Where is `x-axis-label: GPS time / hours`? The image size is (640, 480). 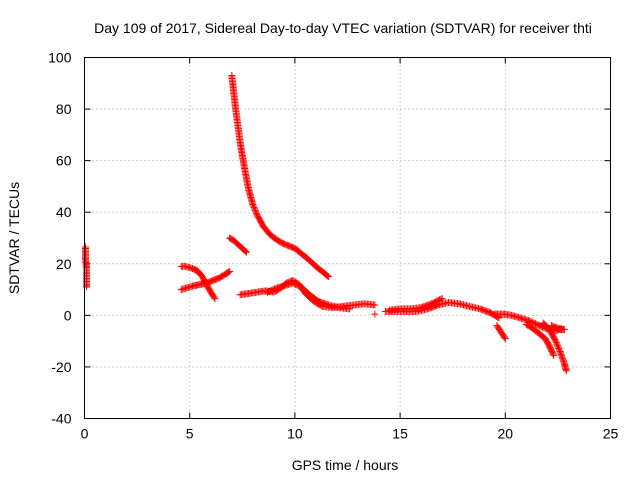
x-axis-label: GPS time / hours is located at coordinates (345, 465).